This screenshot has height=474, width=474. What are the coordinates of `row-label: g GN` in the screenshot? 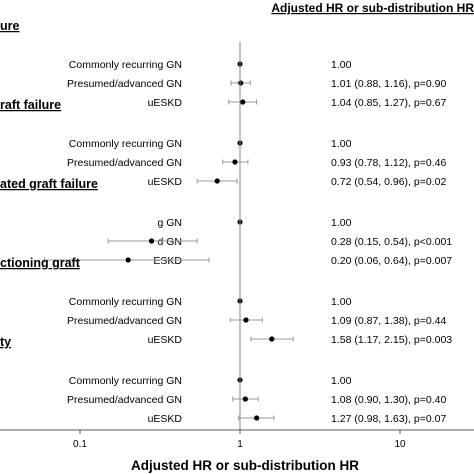 It's located at (169, 223).